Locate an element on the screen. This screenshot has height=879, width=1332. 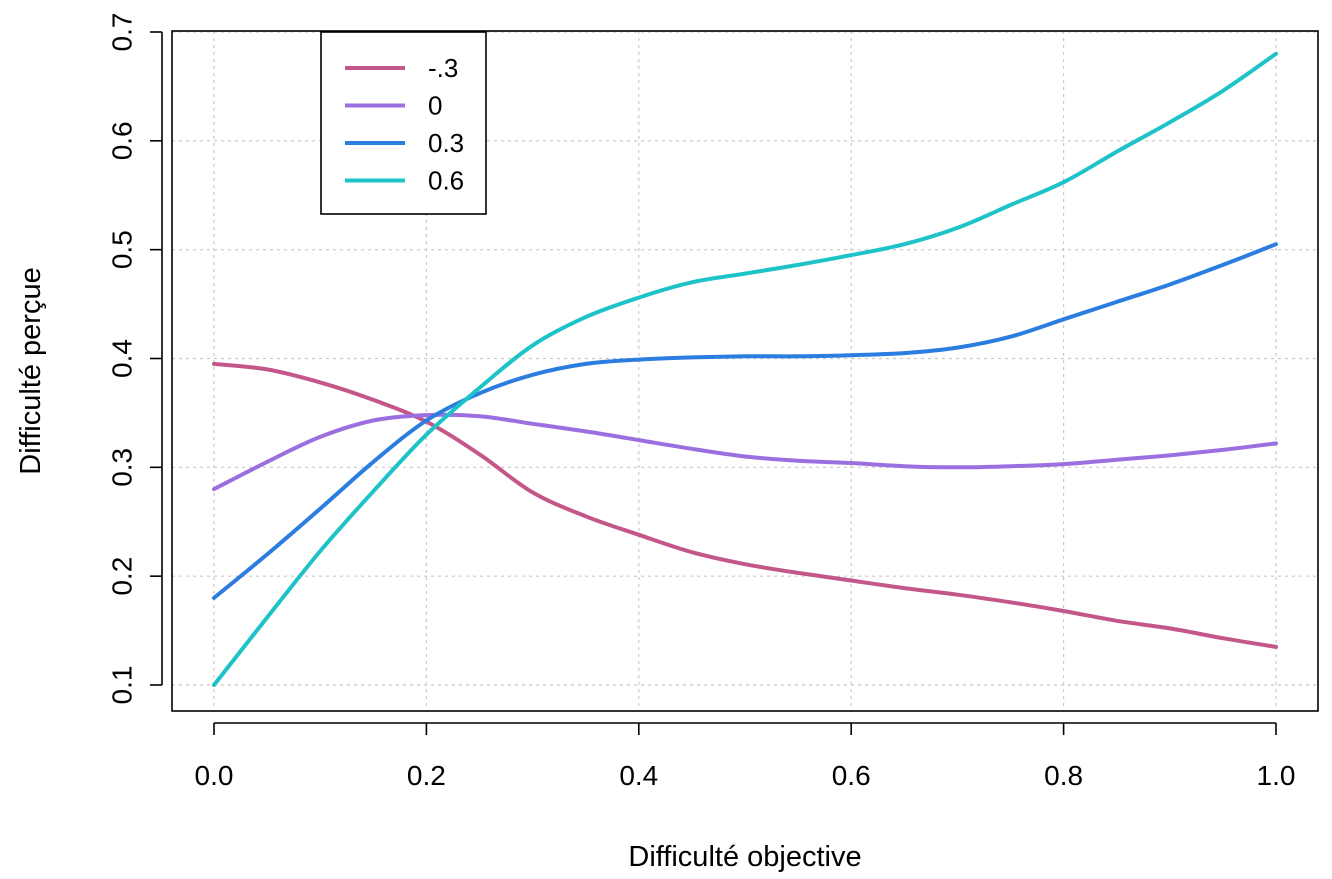
y-axis: 0.1 0.2 0.3 0.4 0.5 0.6 0.7 is located at coordinates (135, 359).